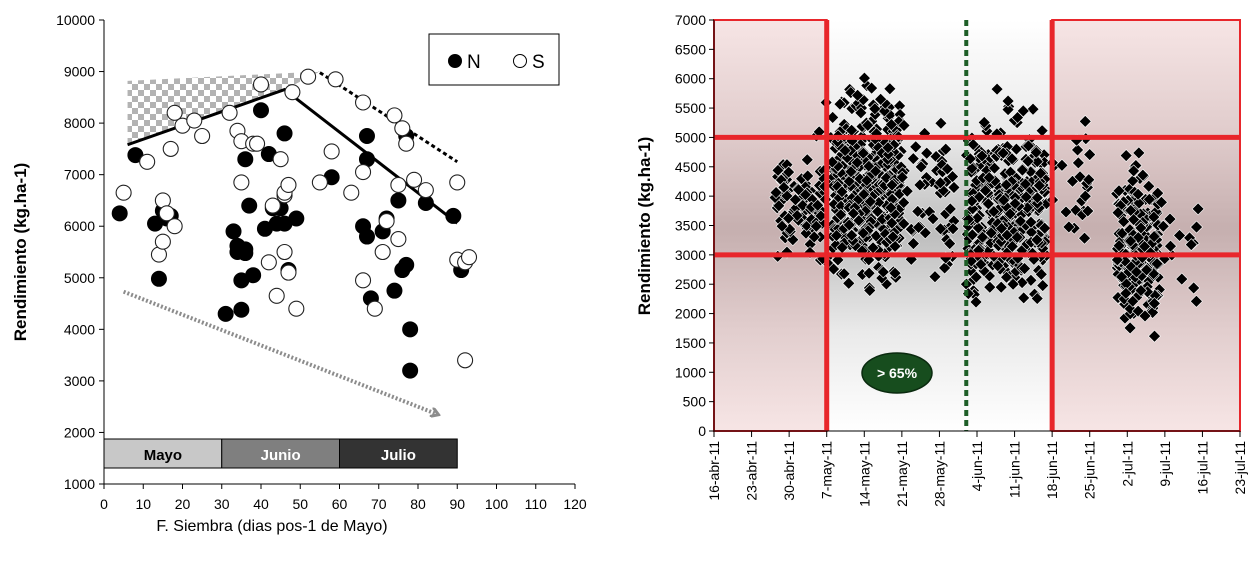 The height and width of the screenshot is (564, 1251). Describe the element at coordinates (977, 466) in the screenshot. I see `x-tick-label: 4-jun-11` at that location.